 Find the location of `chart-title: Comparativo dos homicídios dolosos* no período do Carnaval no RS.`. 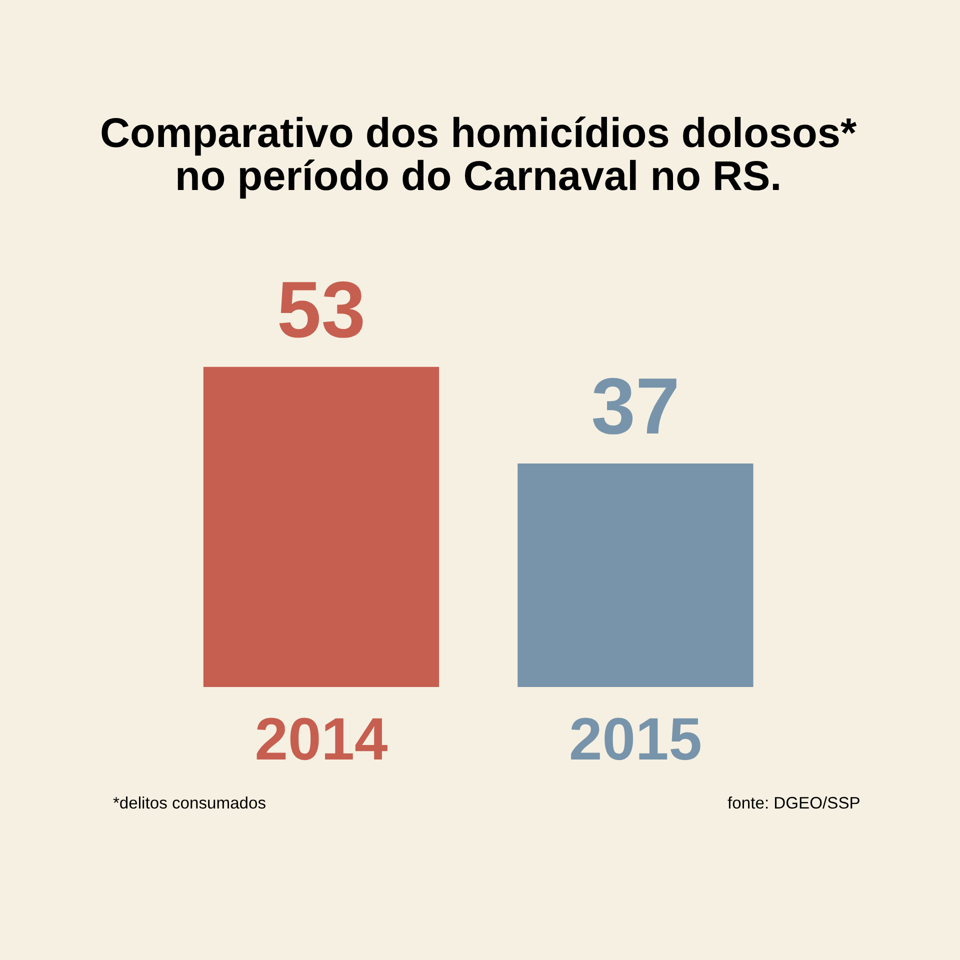

chart-title: Comparativo dos homicídios dolosos* no período do Carnaval no RS. is located at coordinates (479, 154).